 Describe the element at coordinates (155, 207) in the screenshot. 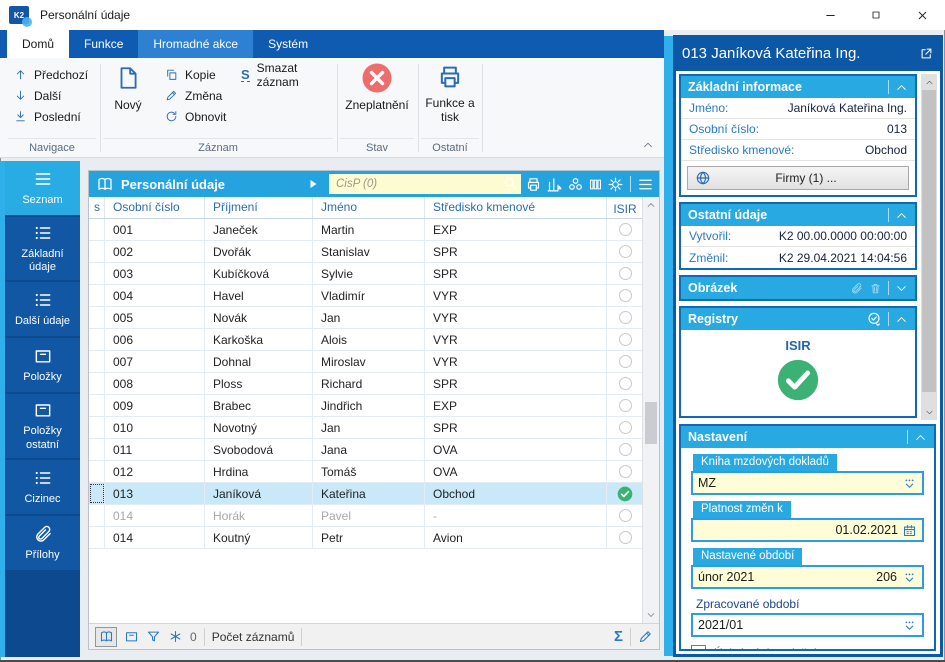

I see `column-header-osobni-cislo: Osobní číslo` at that location.